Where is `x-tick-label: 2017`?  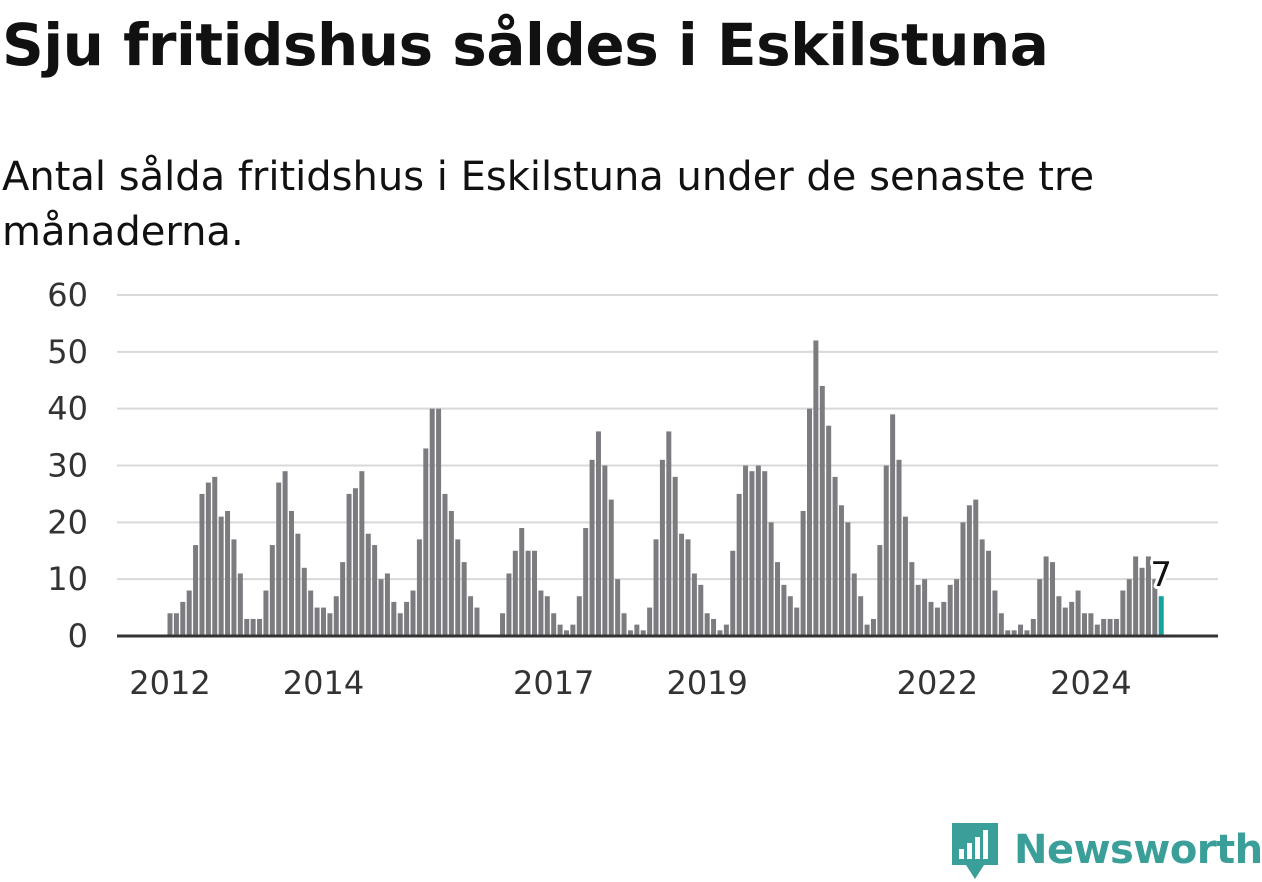 x-tick-label: 2017 is located at coordinates (553, 683).